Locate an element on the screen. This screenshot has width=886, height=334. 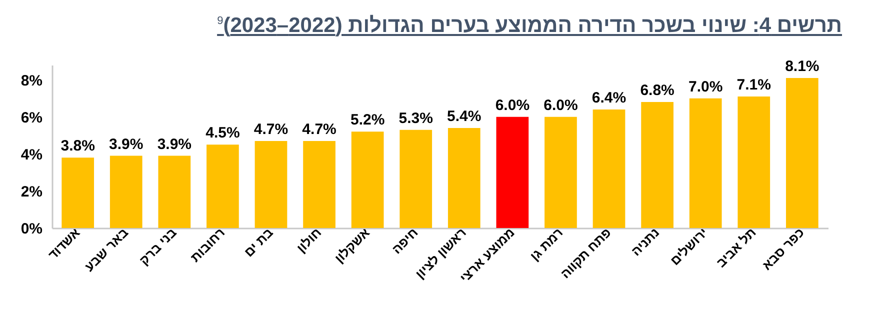
data-label: 6.8% is located at coordinates (657, 91).